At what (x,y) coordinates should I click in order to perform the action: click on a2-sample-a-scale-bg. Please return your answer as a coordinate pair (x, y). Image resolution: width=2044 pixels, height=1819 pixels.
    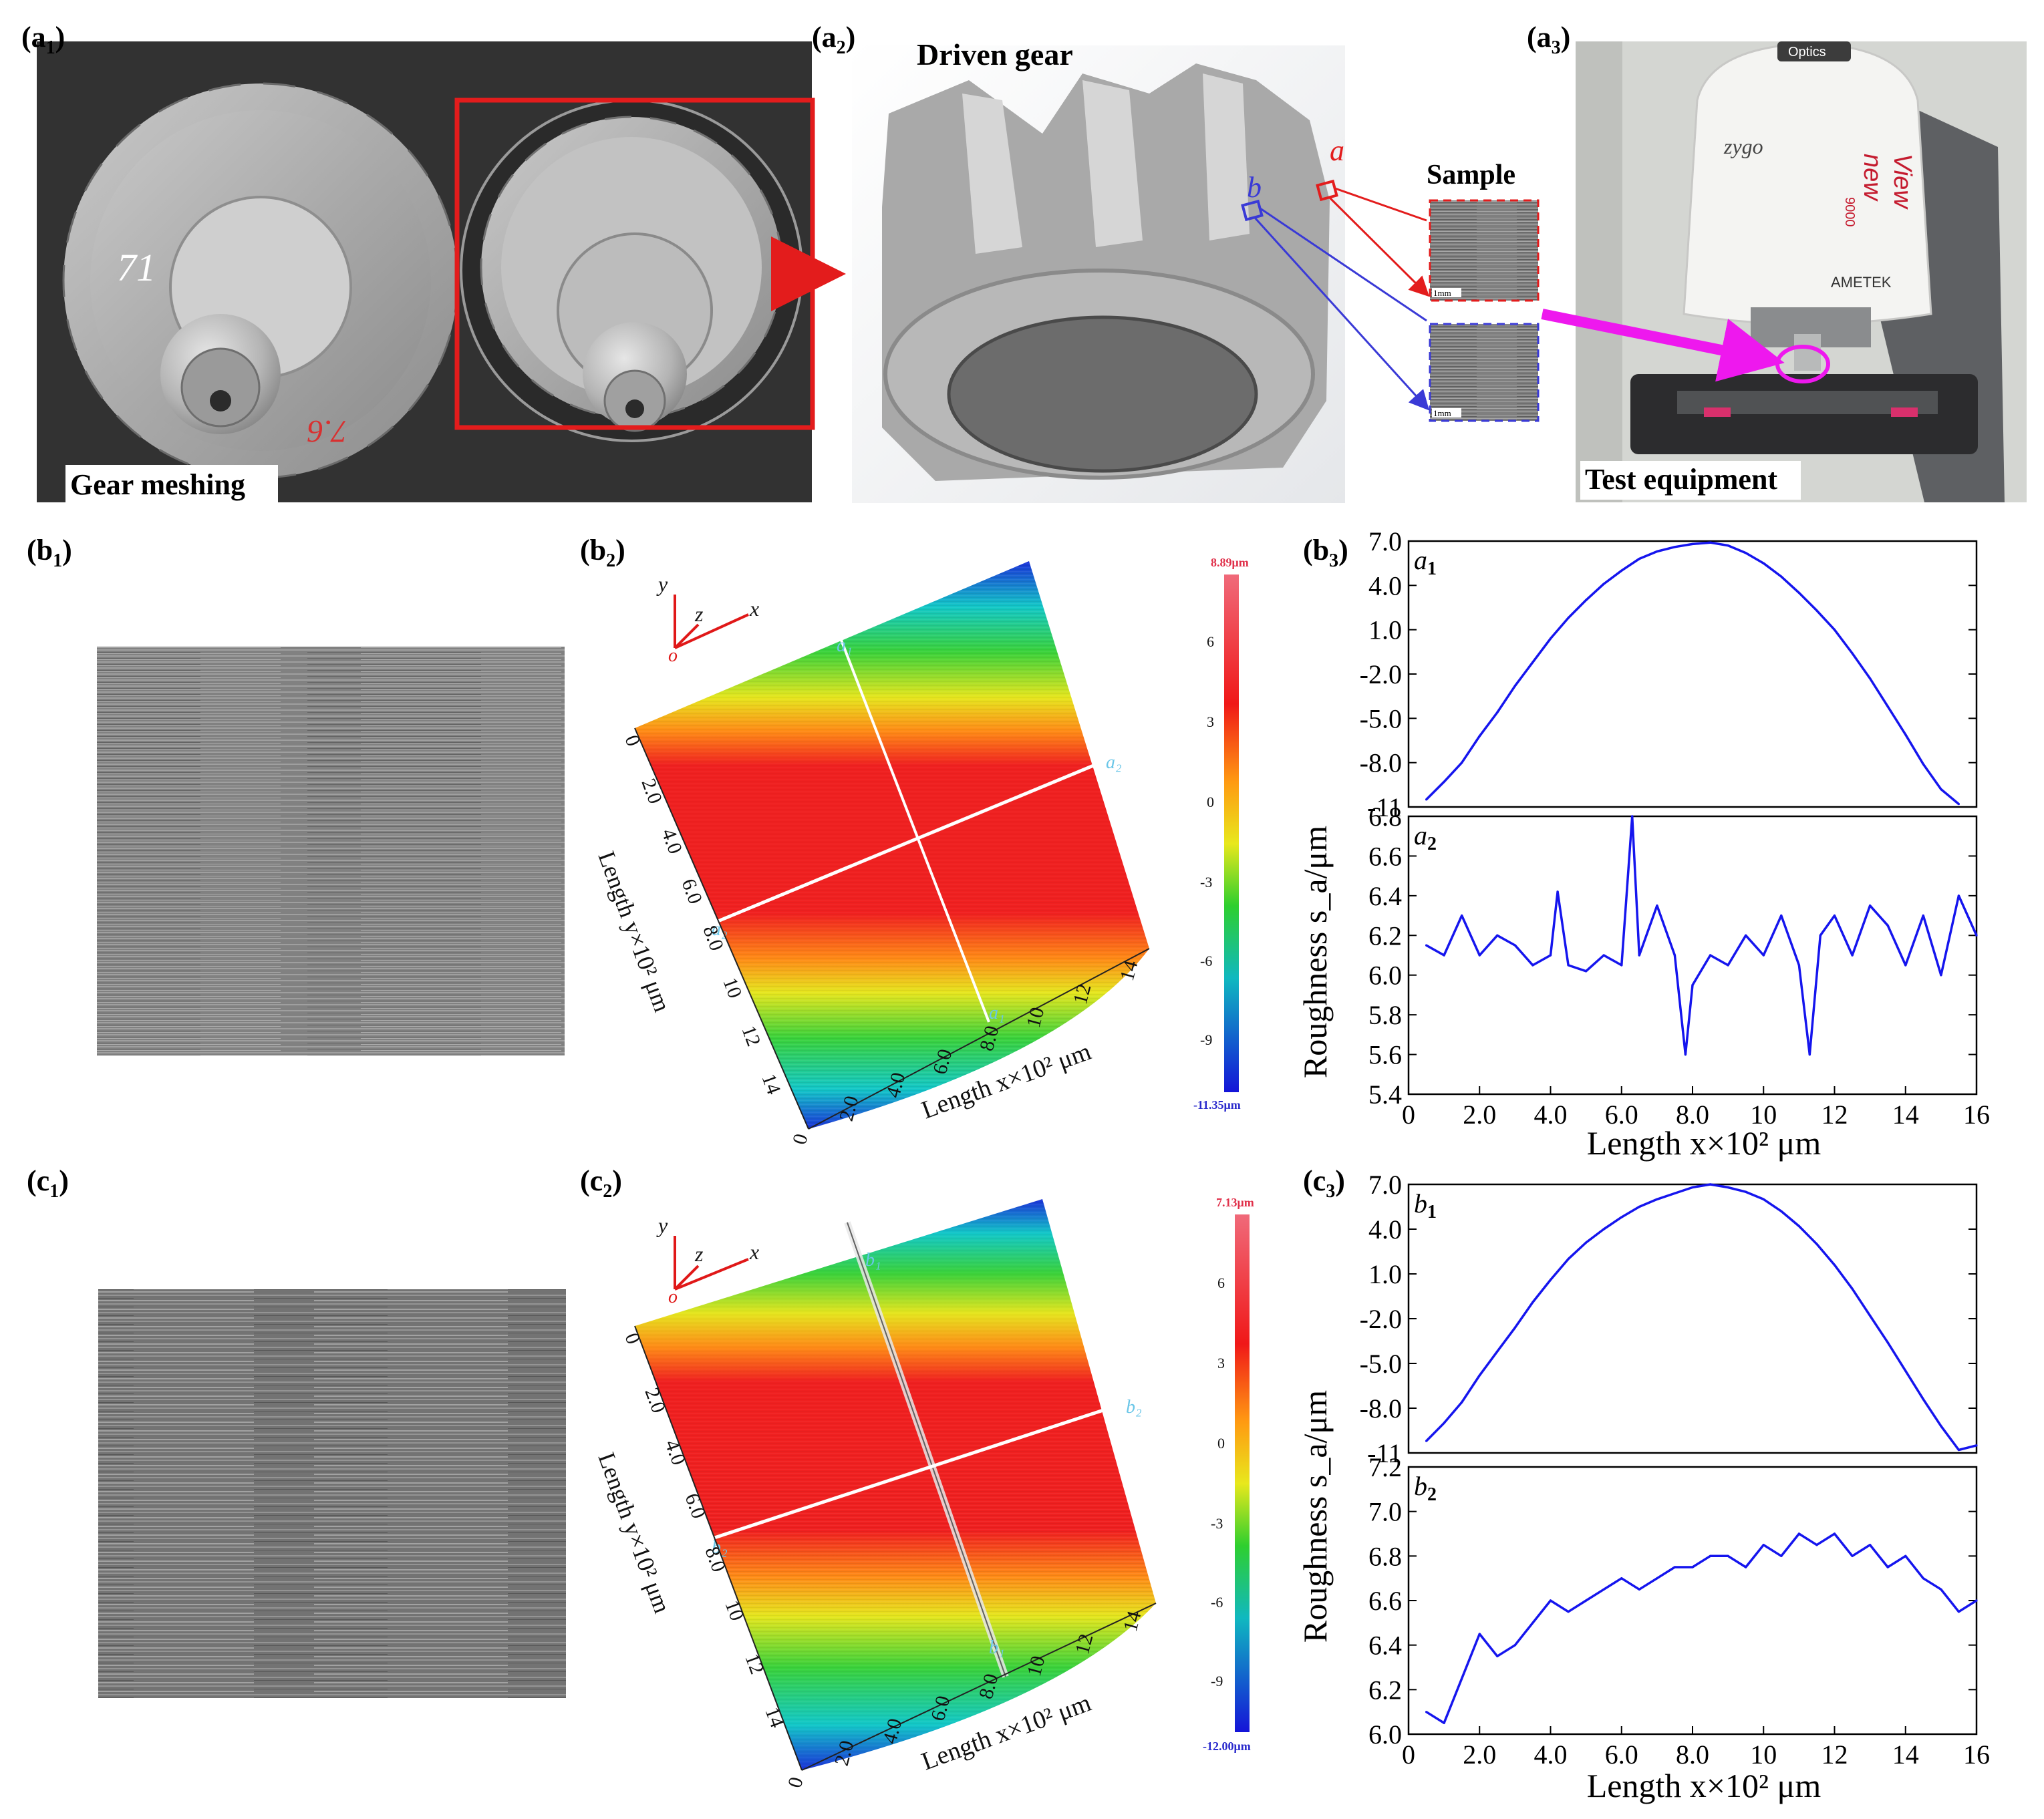
    Looking at the image, I should click on (1446, 292).